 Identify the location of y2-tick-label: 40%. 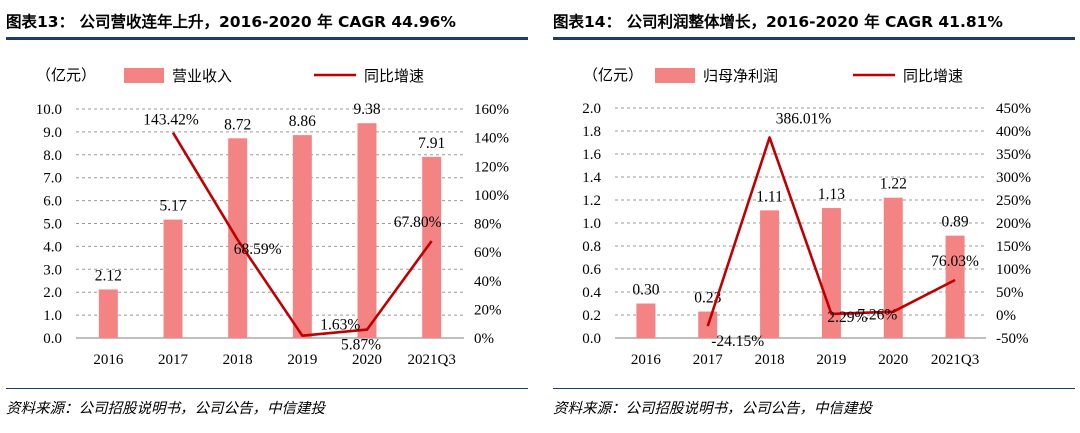
(488, 282).